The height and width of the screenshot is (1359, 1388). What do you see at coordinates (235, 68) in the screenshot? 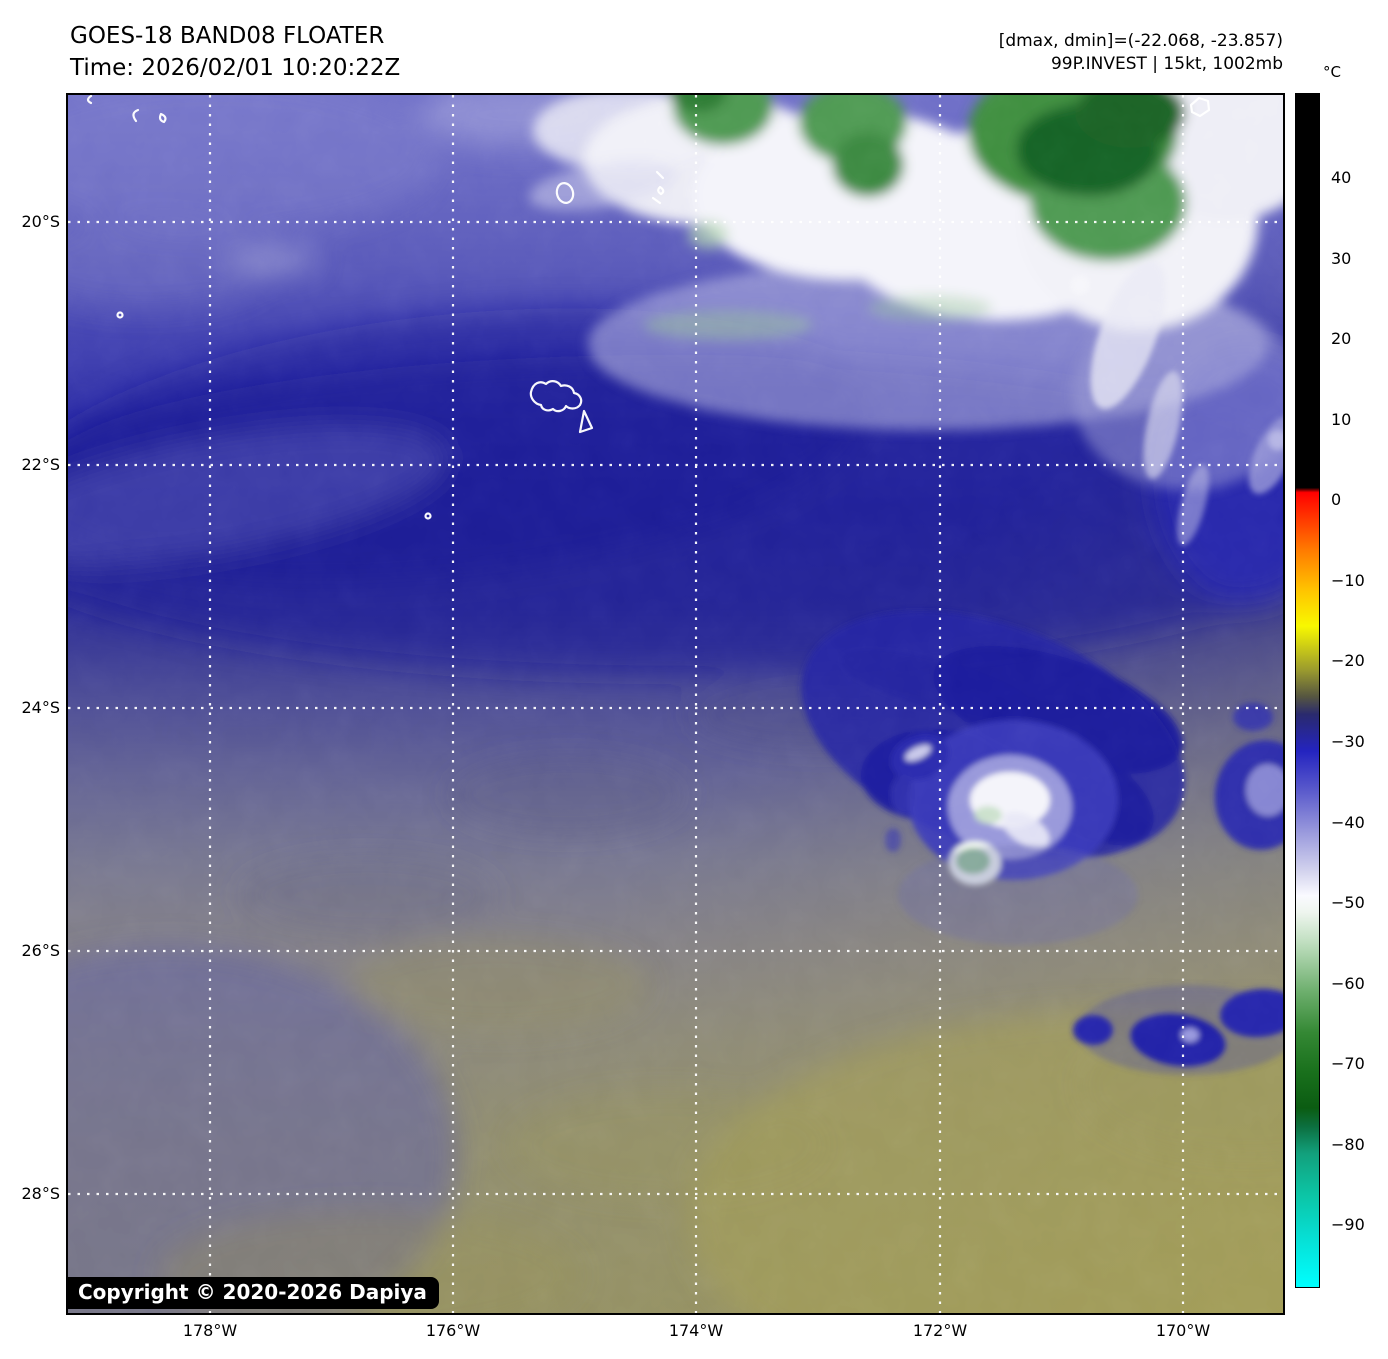
I see `timestamp: Time: 2026/02/01 10:20:22Z` at bounding box center [235, 68].